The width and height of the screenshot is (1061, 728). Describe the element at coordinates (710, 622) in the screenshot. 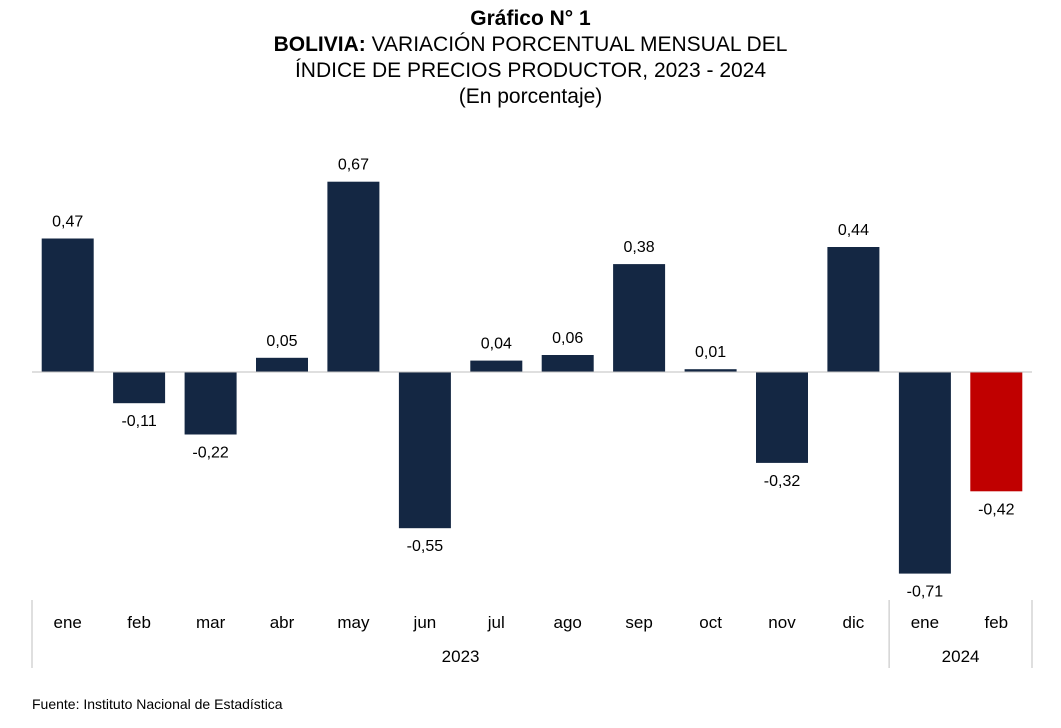

I see `category-label-9: oct` at that location.